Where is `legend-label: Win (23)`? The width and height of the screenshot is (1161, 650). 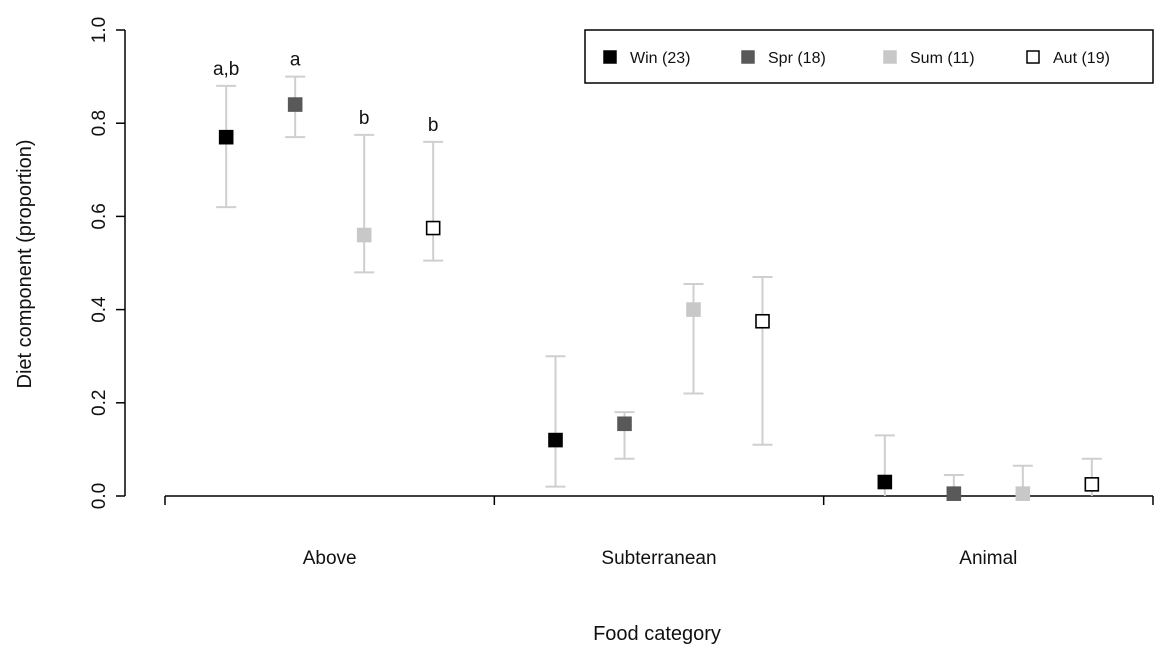
legend-label: Win (23) is located at coordinates (660, 58).